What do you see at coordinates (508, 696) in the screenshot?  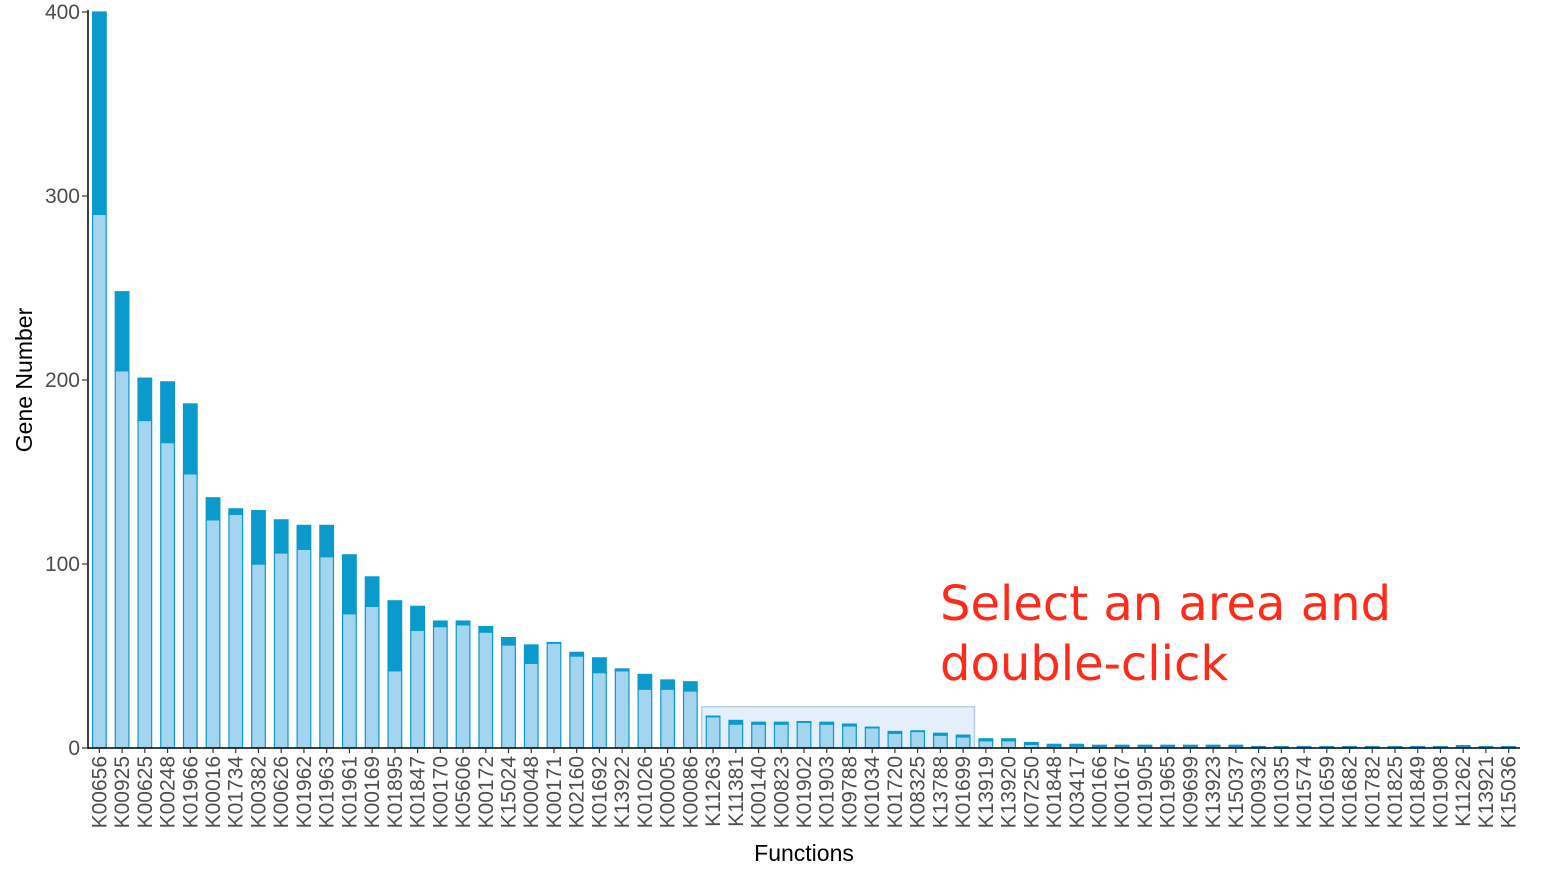 I see `bar-K15024-seg1` at bounding box center [508, 696].